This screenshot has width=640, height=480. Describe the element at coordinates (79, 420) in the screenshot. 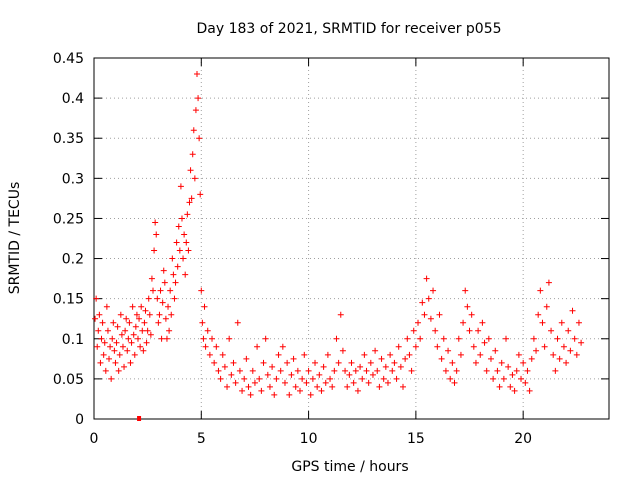

I see `y-tick-label: 0` at that location.